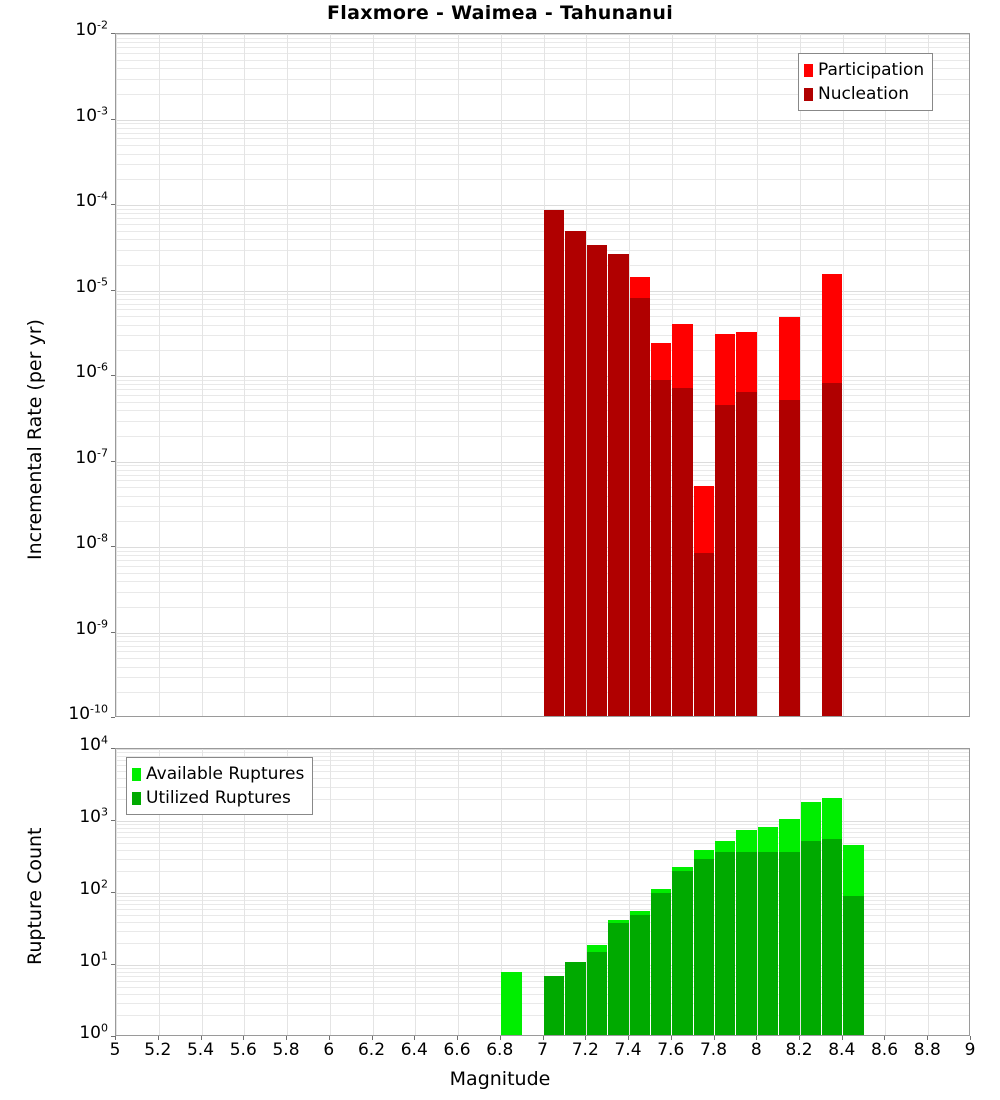  What do you see at coordinates (225, 773) in the screenshot?
I see `legend-label-available: Available Ruptures` at bounding box center [225, 773].